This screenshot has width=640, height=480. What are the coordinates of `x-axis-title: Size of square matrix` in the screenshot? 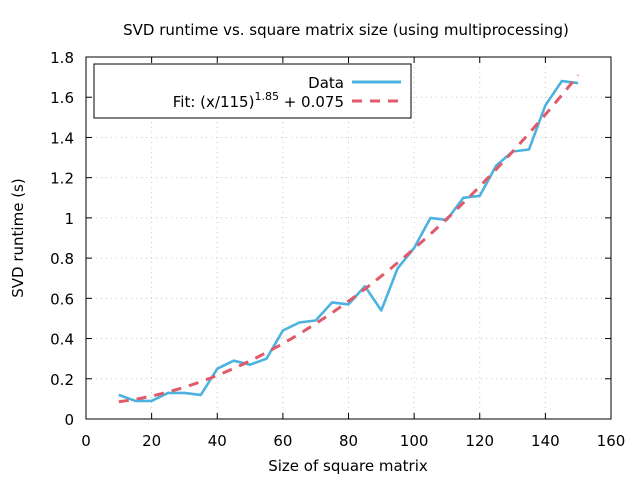 It's located at (348, 466).